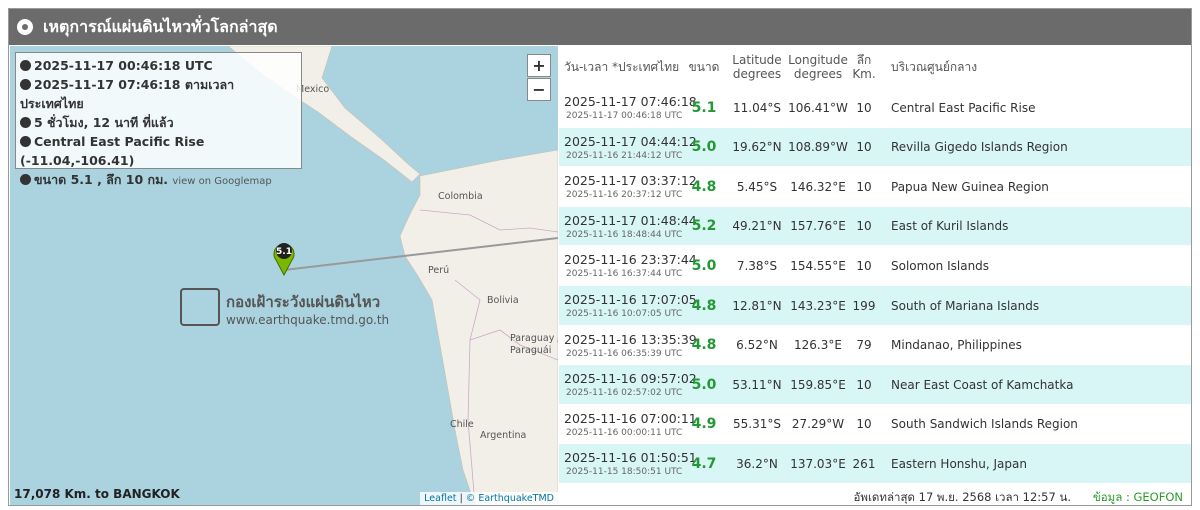  I want to click on depth: 199, so click(864, 305).